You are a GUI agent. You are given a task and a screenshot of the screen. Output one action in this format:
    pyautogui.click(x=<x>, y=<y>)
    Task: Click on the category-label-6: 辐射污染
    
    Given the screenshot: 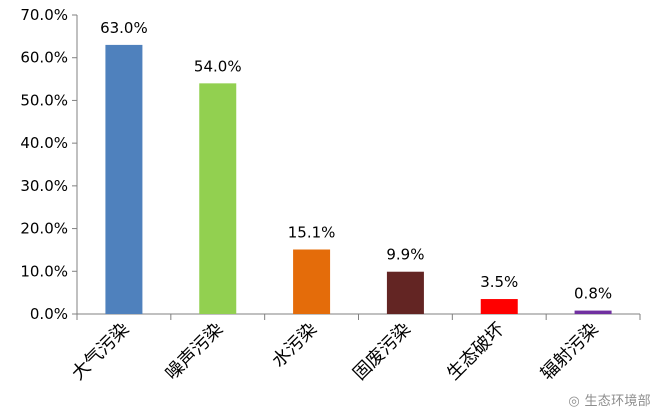 What is the action you would take?
    pyautogui.click(x=570, y=352)
    